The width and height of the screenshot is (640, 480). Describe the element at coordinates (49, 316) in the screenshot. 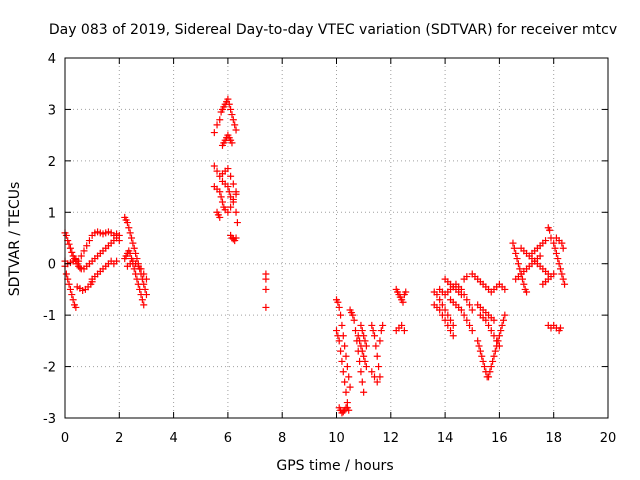

I see `y-tick-label: -1` at that location.